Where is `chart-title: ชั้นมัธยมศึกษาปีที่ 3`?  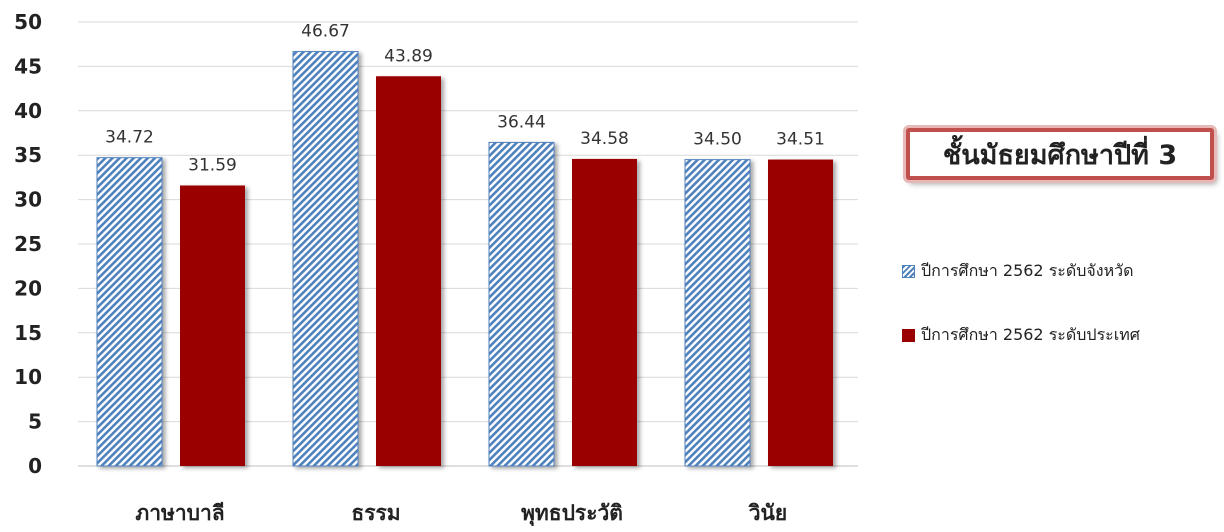
chart-title: ชั้นมัธยมศึกษาปีที่ 3 is located at coordinates (1060, 154).